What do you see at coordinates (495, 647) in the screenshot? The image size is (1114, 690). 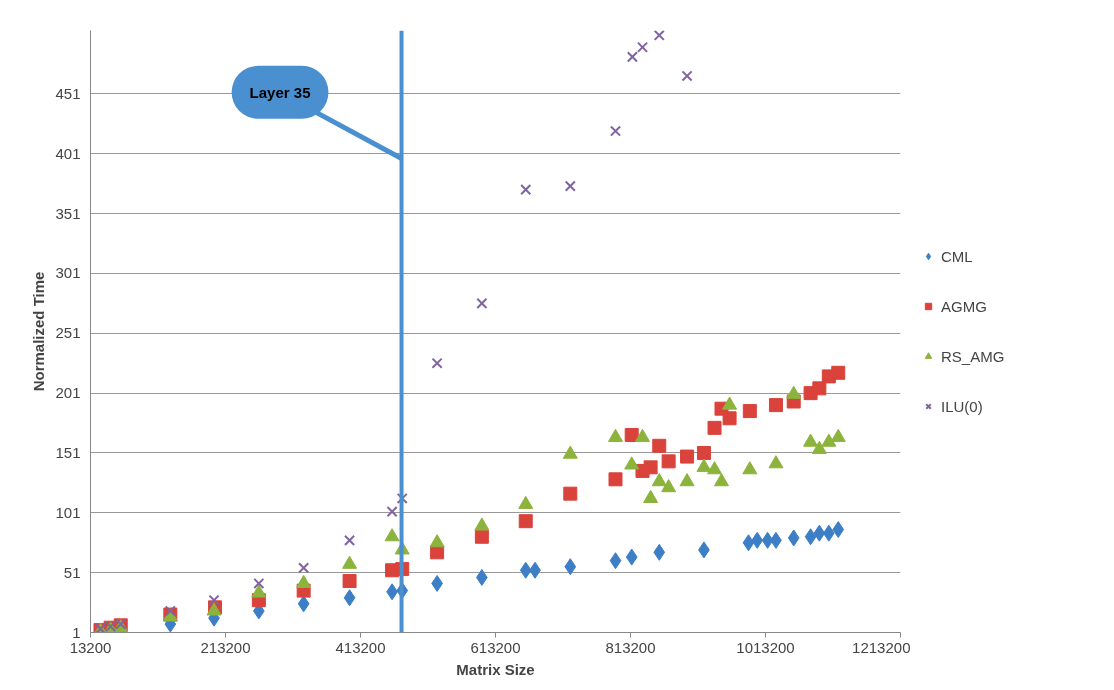 I see `x-tick-label: 613200` at bounding box center [495, 647].